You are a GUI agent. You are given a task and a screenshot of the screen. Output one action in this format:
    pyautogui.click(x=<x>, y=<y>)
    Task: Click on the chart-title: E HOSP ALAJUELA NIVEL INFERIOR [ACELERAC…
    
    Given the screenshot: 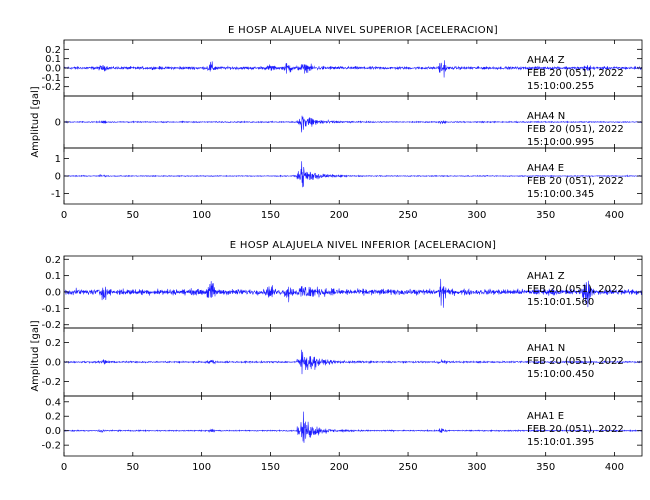 What is the action you would take?
    pyautogui.click(x=363, y=245)
    